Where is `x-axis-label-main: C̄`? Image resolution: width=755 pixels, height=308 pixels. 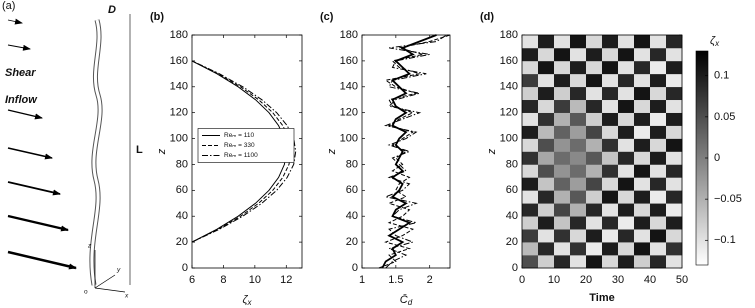
x-axis-label-main: C̄ is located at coordinates (404, 299).